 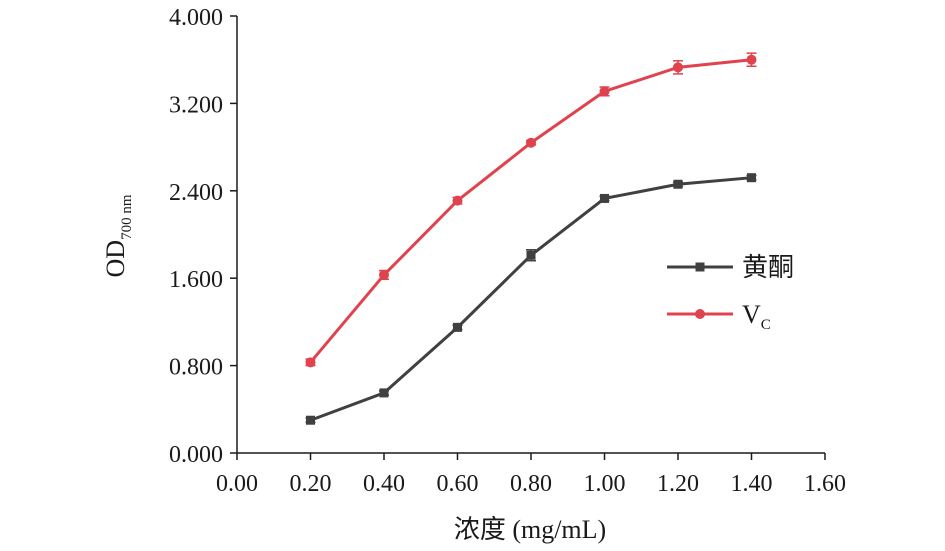 What do you see at coordinates (127, 217) in the screenshot?
I see `y-axis-title-sub: 700 nm` at bounding box center [127, 217].